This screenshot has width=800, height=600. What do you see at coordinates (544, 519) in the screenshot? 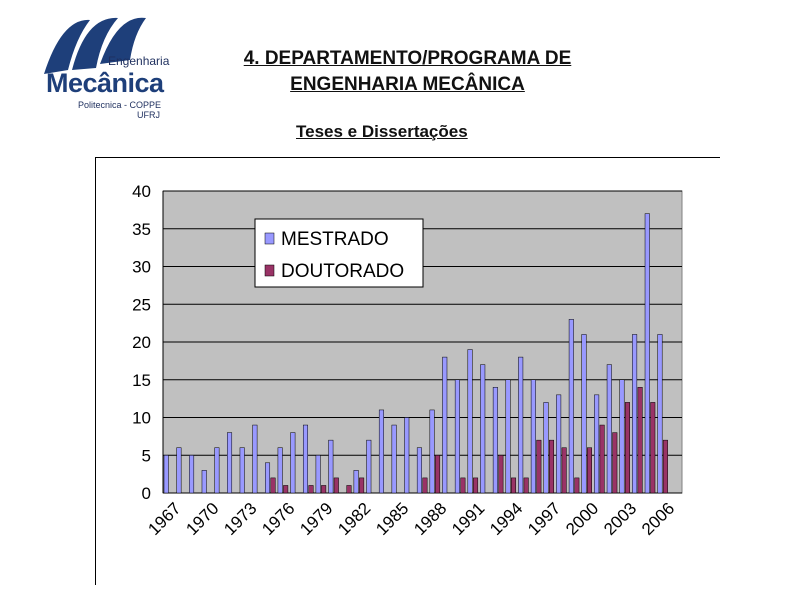
I see `x-tick-label: 1997` at bounding box center [544, 519].